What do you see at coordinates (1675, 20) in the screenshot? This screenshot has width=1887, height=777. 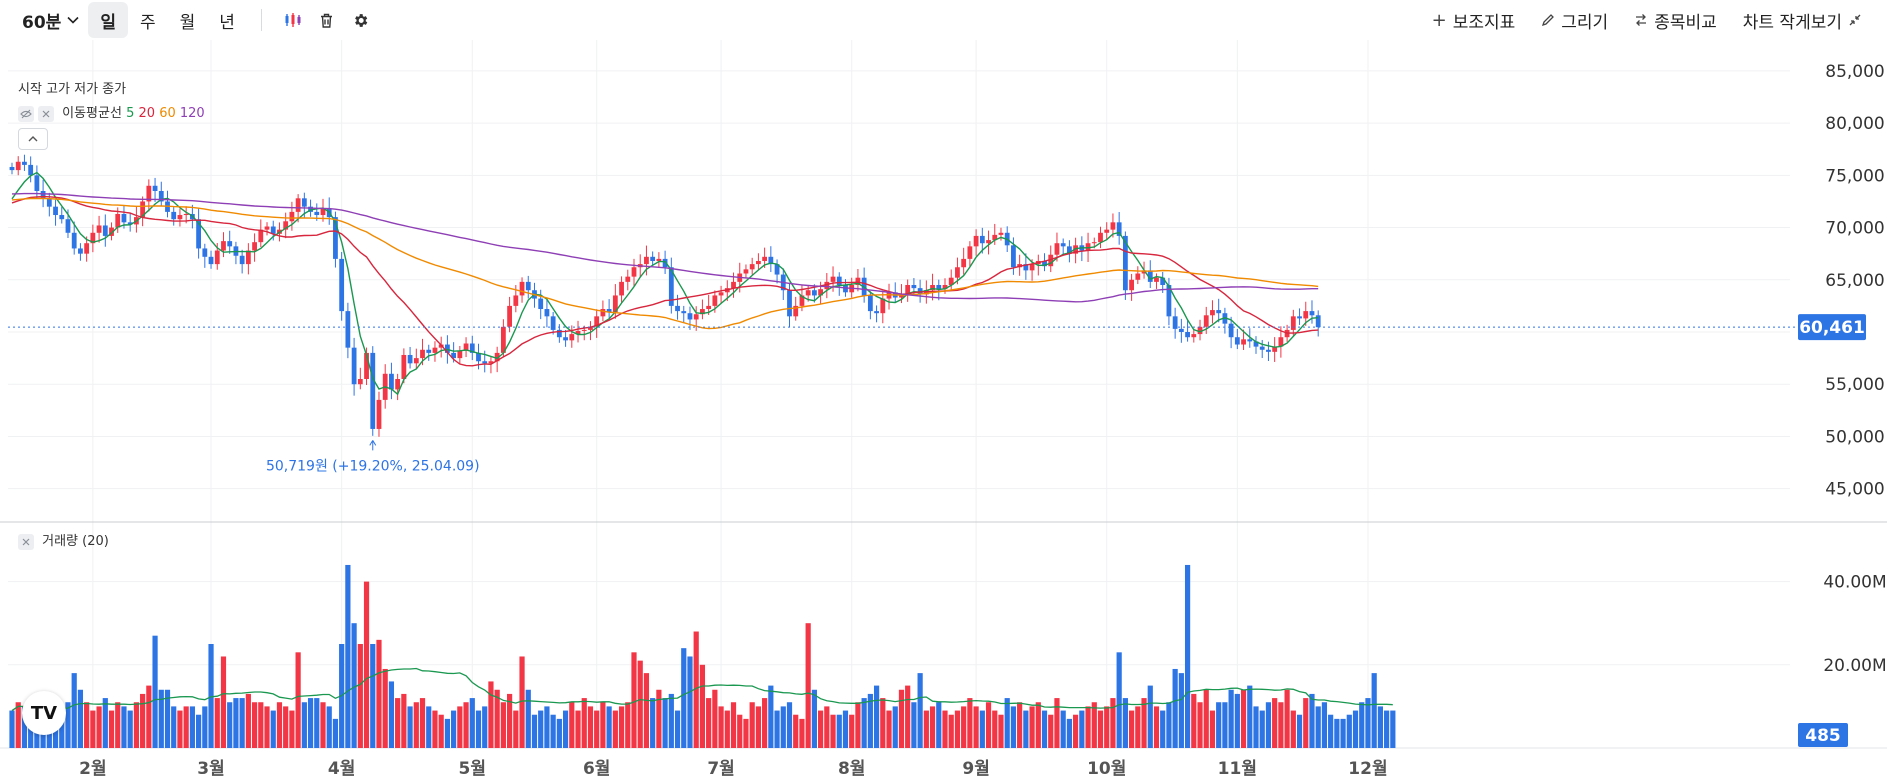 I see `compare-button: 종목비교` at bounding box center [1675, 20].